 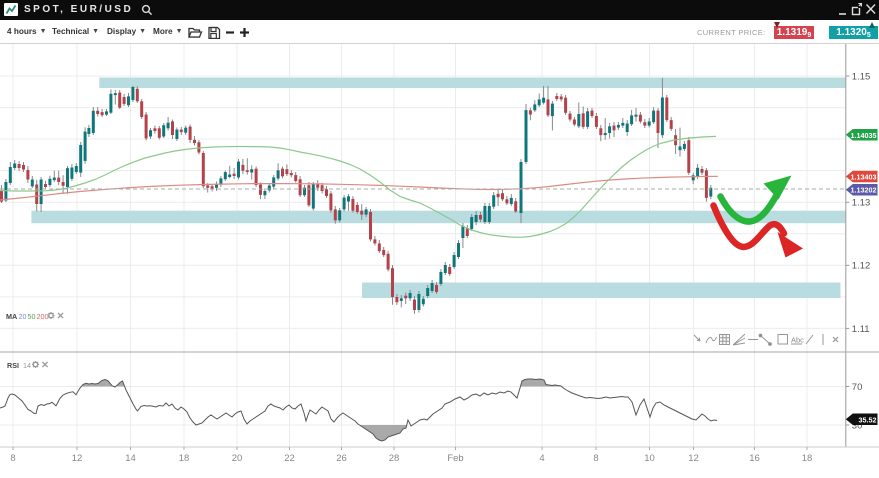 What do you see at coordinates (455, 458) in the screenshot?
I see `svg-text: Feb` at bounding box center [455, 458].